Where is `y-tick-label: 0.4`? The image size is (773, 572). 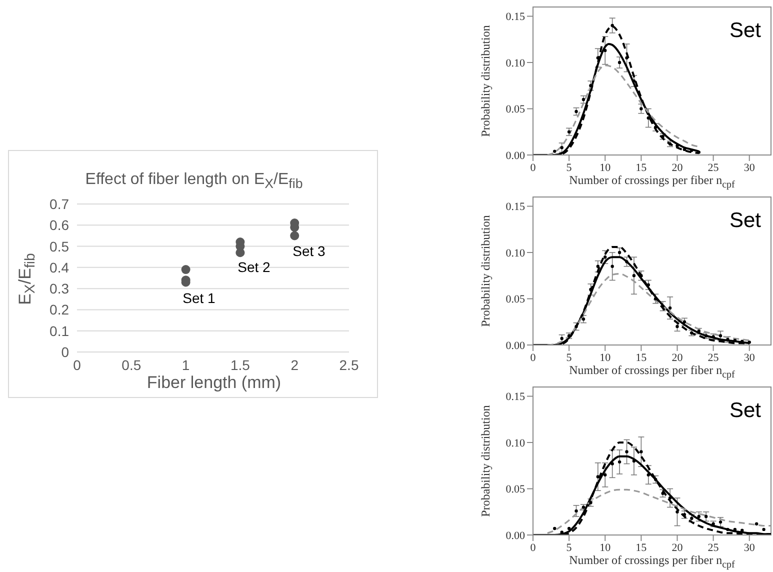 y-tick-label: 0.4 is located at coordinates (60, 267).